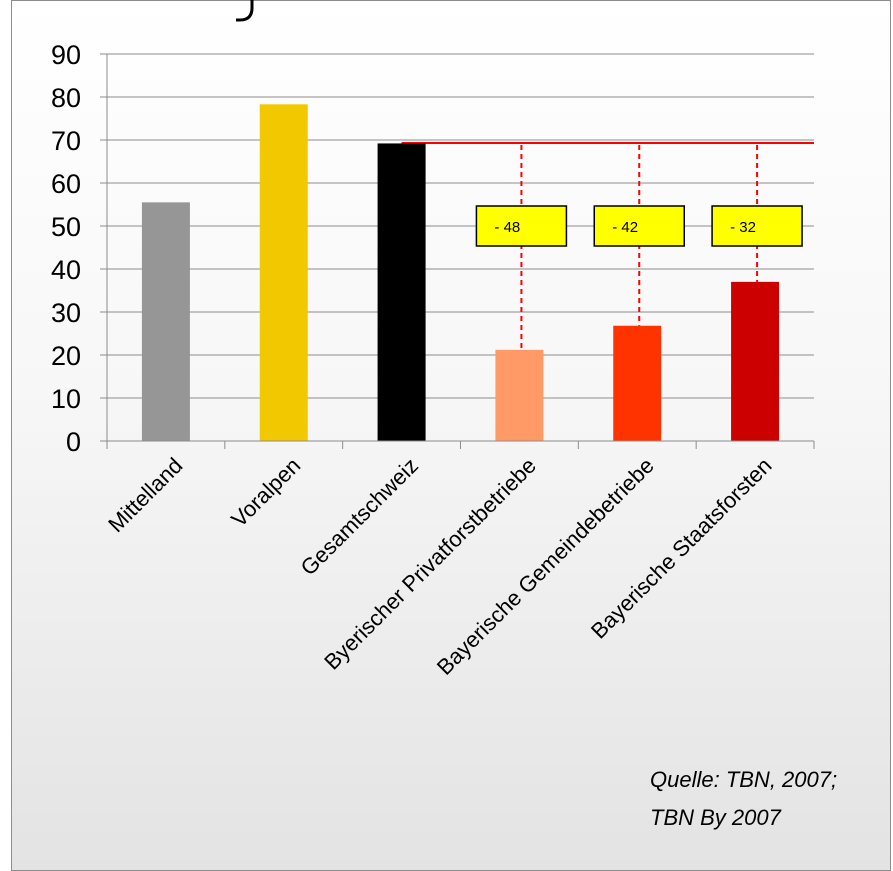 This screenshot has height=871, width=893. I want to click on y-tick-label-70: 70, so click(66, 141).